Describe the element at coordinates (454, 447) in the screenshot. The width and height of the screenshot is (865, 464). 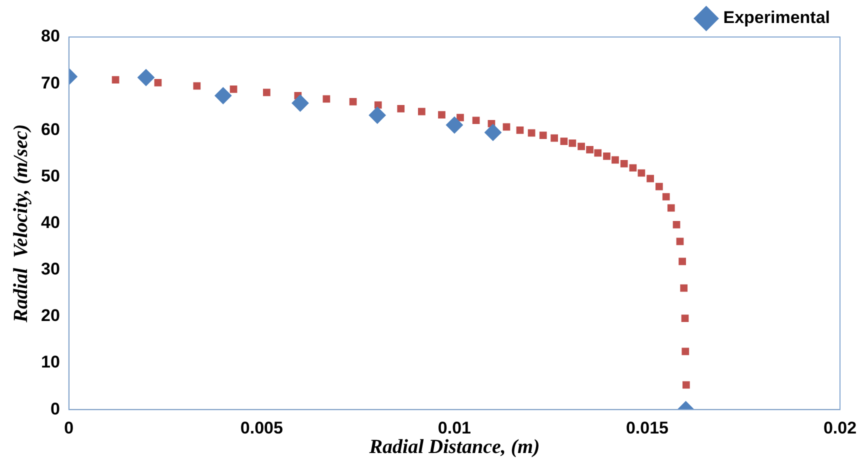
I see `x-axis-title: Radial Distance, (m)` at that location.